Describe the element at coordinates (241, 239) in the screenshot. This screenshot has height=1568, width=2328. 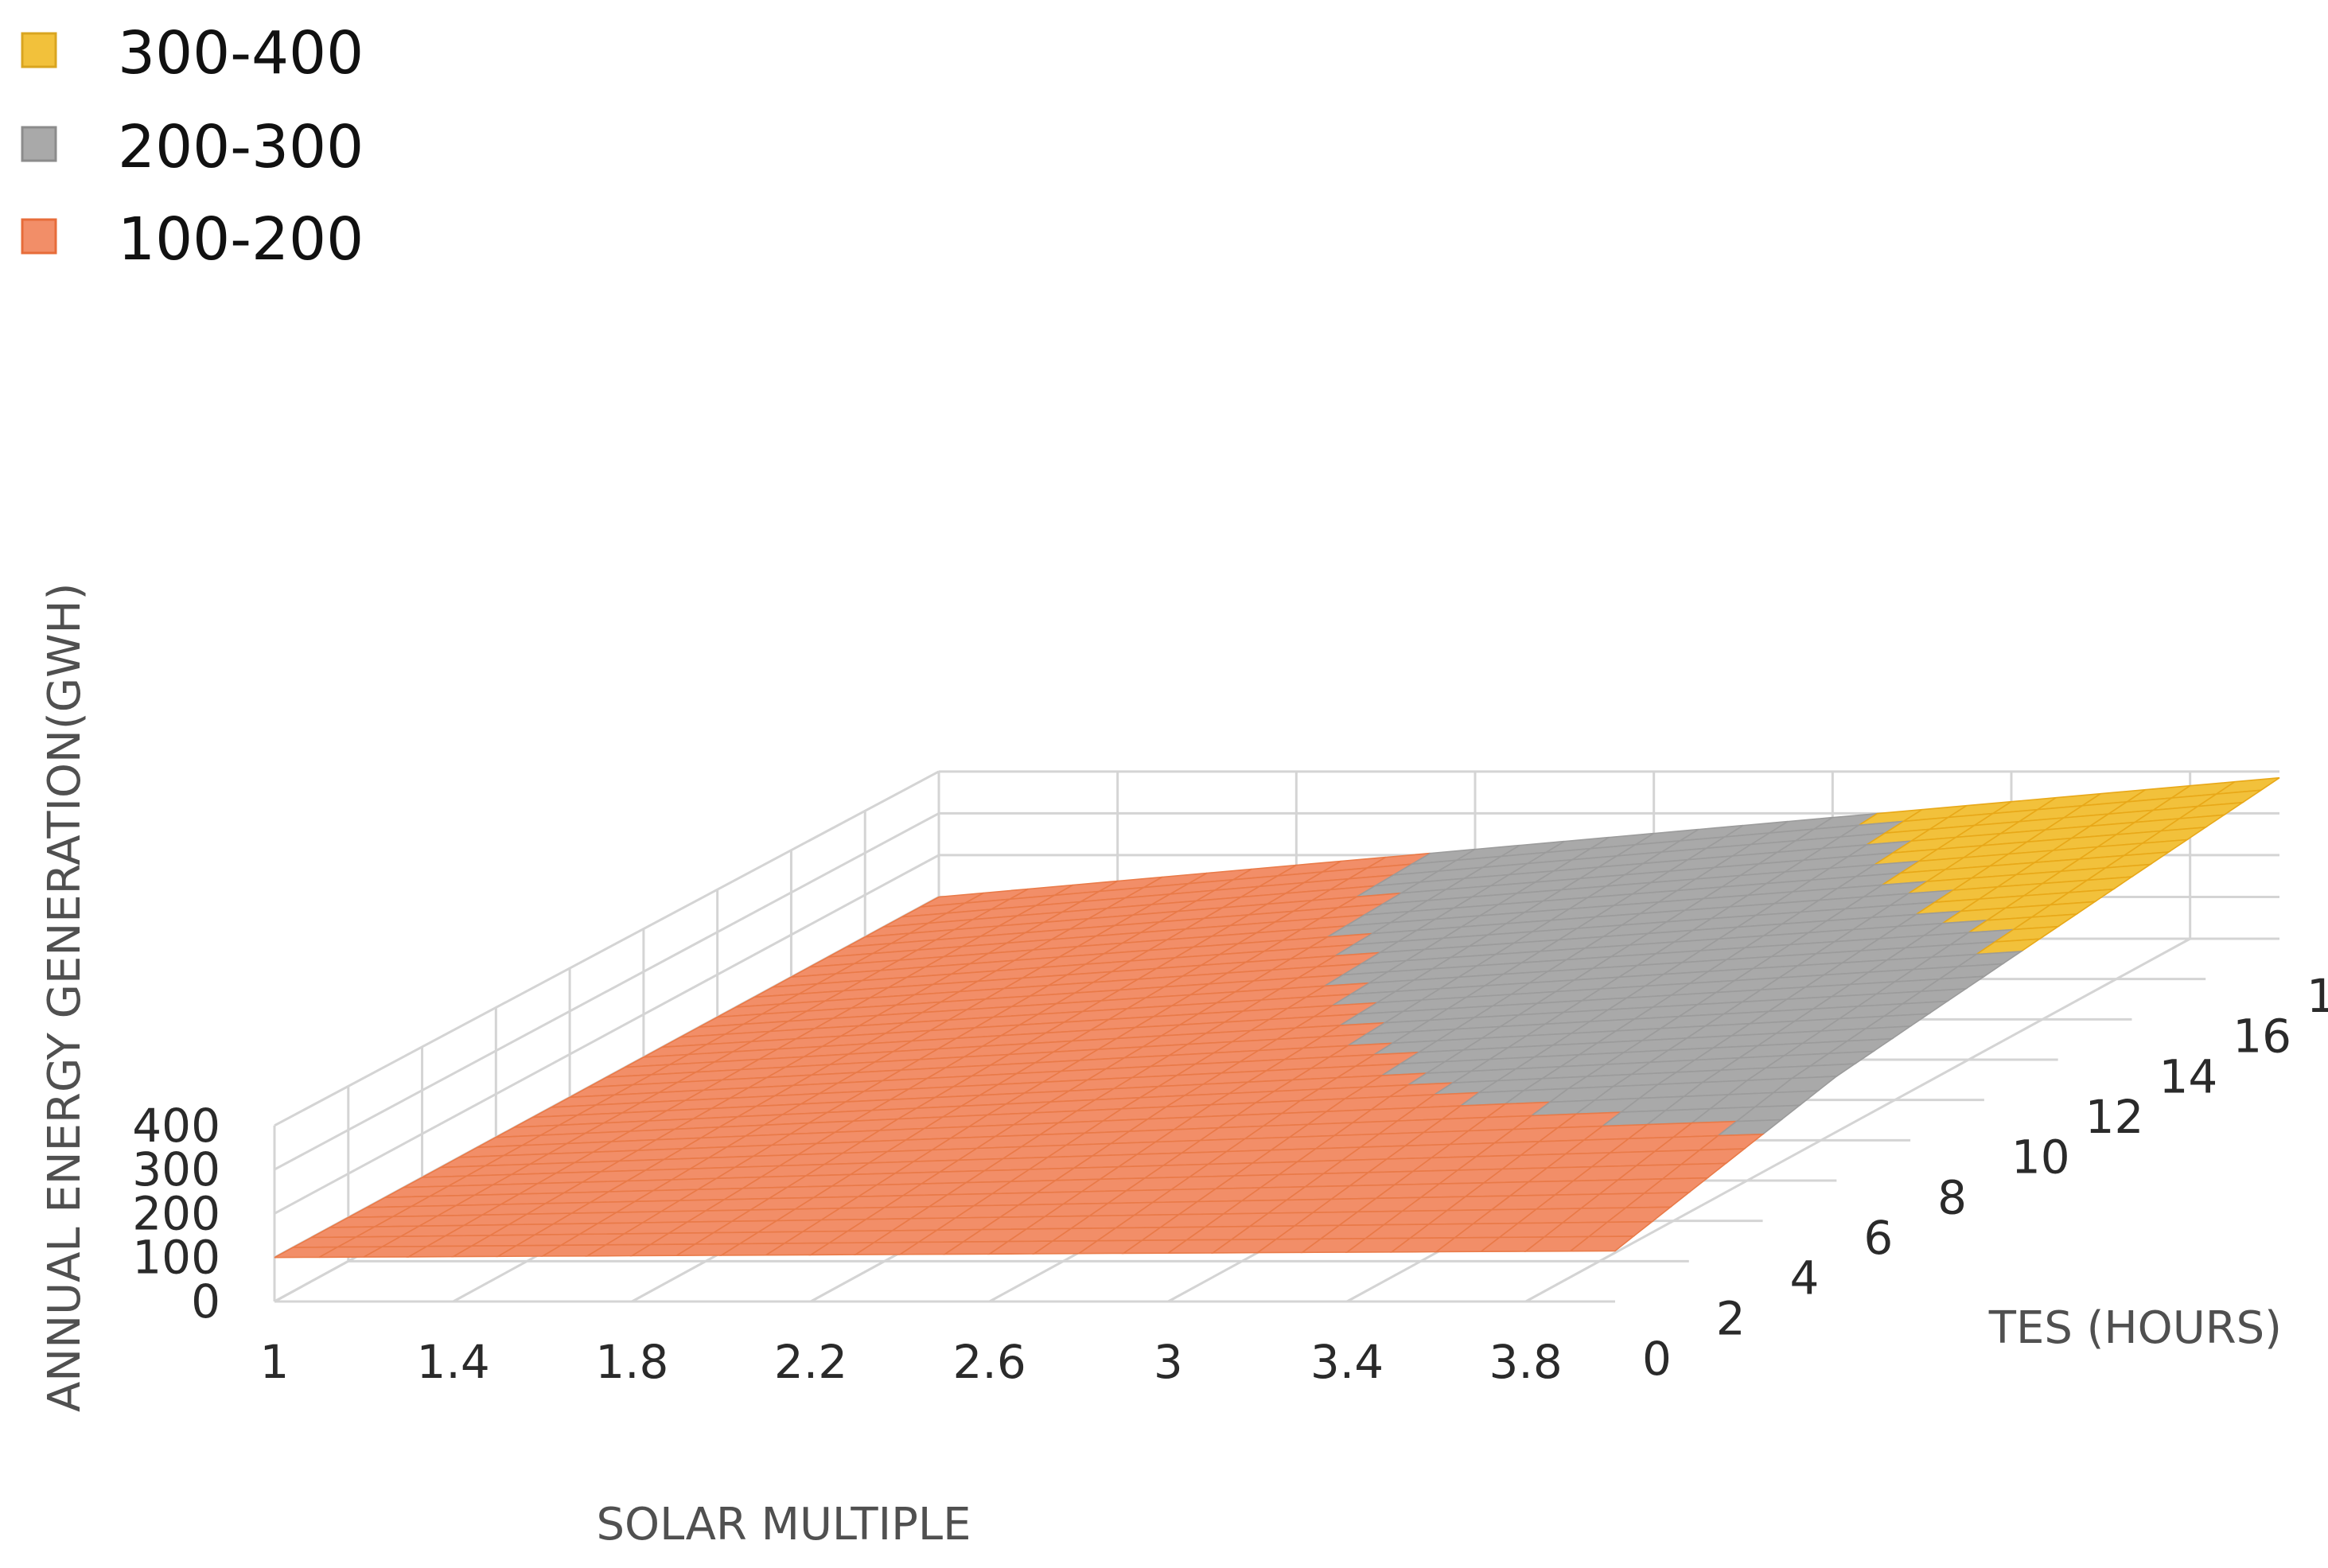
I see `legend-label-100-200: 100-200` at that location.